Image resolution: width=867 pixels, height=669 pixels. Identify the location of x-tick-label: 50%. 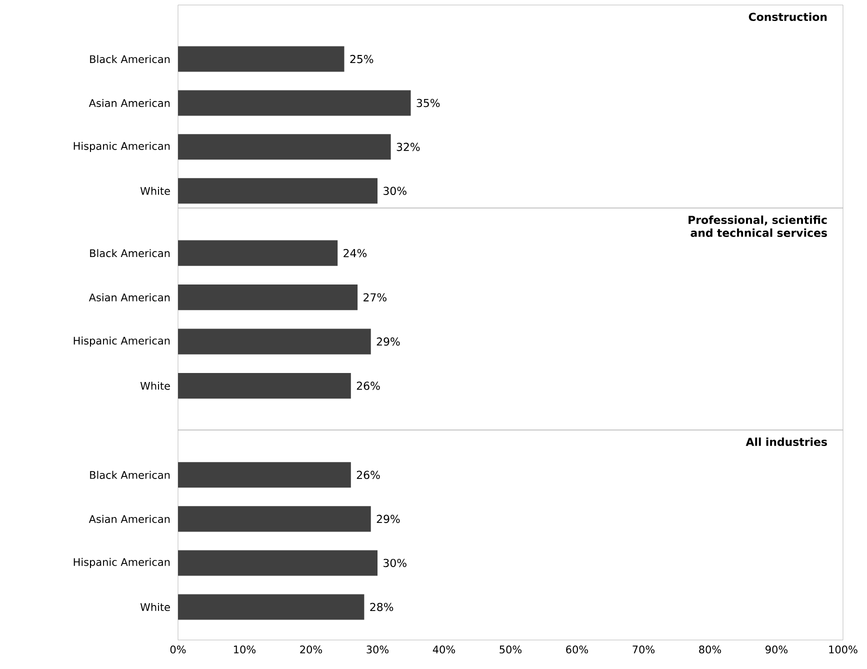
(511, 650).